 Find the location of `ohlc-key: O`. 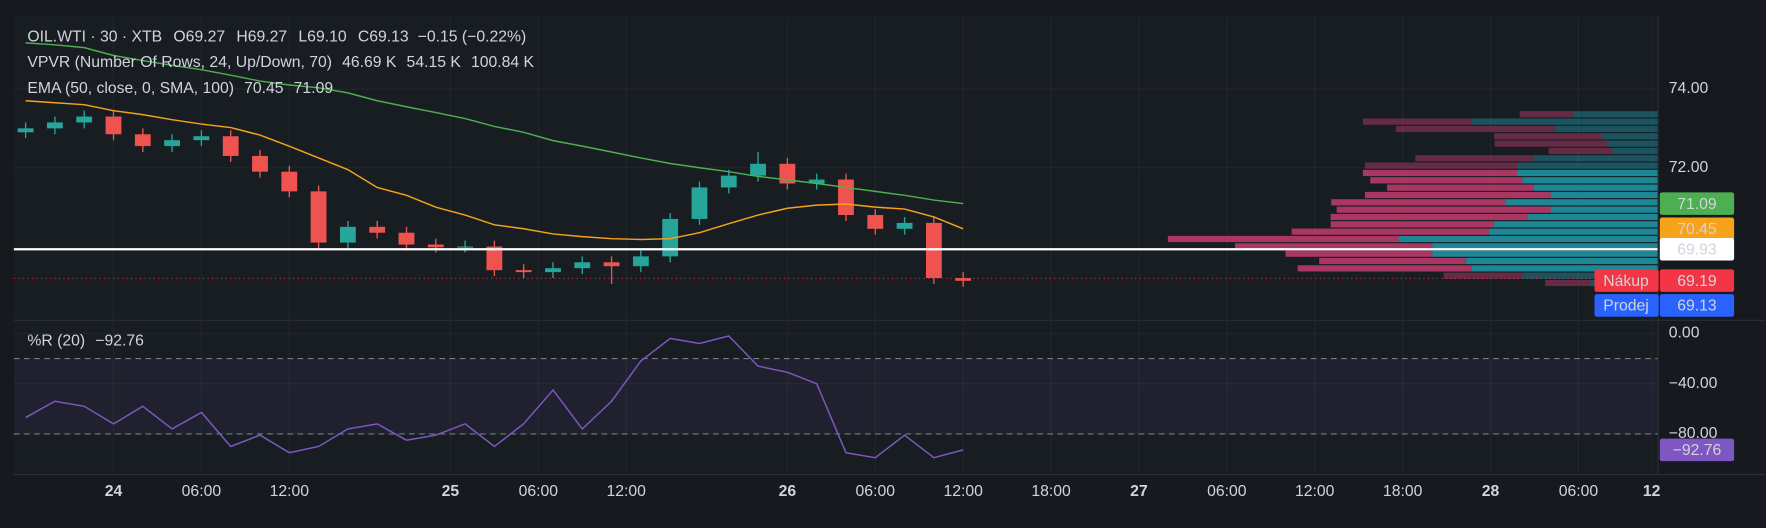

ohlc-key: O is located at coordinates (179, 36).